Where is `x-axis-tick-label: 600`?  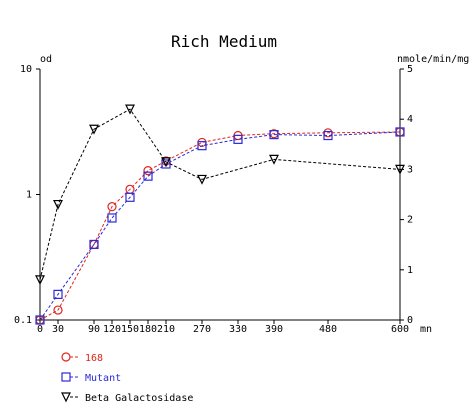
x-axis-tick-label: 600 is located at coordinates (400, 329).